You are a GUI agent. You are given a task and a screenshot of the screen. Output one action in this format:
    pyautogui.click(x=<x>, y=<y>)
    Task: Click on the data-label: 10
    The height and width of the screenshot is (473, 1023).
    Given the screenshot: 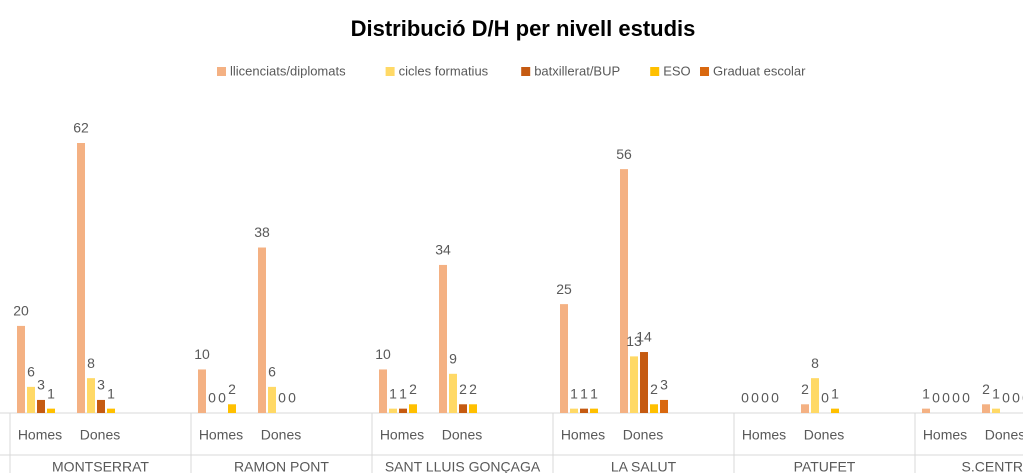 What is the action you would take?
    pyautogui.click(x=383, y=354)
    